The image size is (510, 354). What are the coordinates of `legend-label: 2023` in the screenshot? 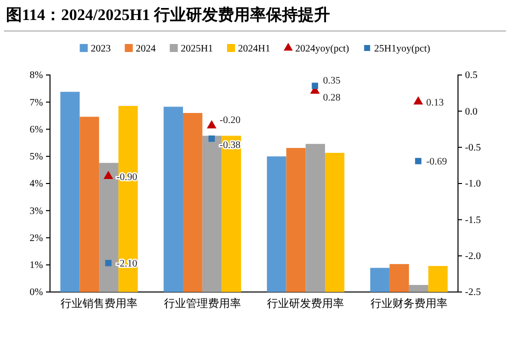 It's located at (100, 49).